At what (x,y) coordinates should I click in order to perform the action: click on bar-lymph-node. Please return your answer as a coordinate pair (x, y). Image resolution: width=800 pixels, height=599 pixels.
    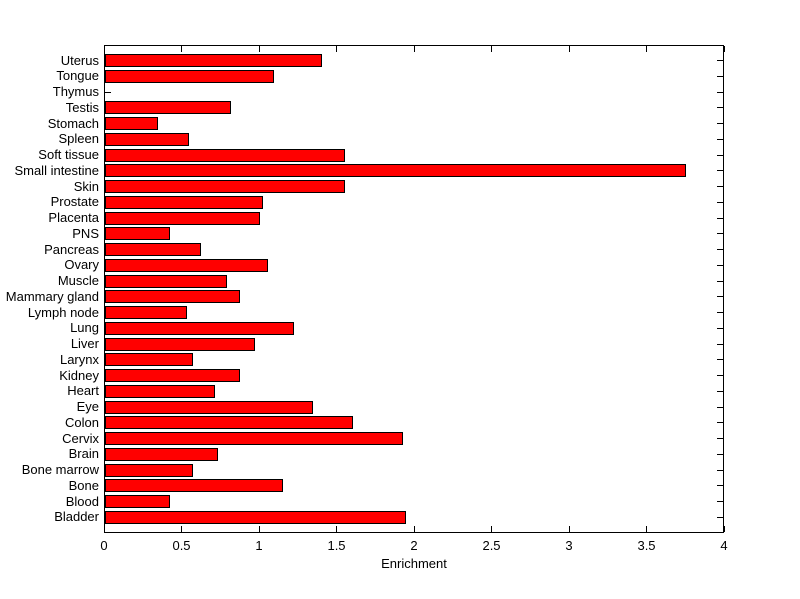
    Looking at the image, I should click on (146, 313).